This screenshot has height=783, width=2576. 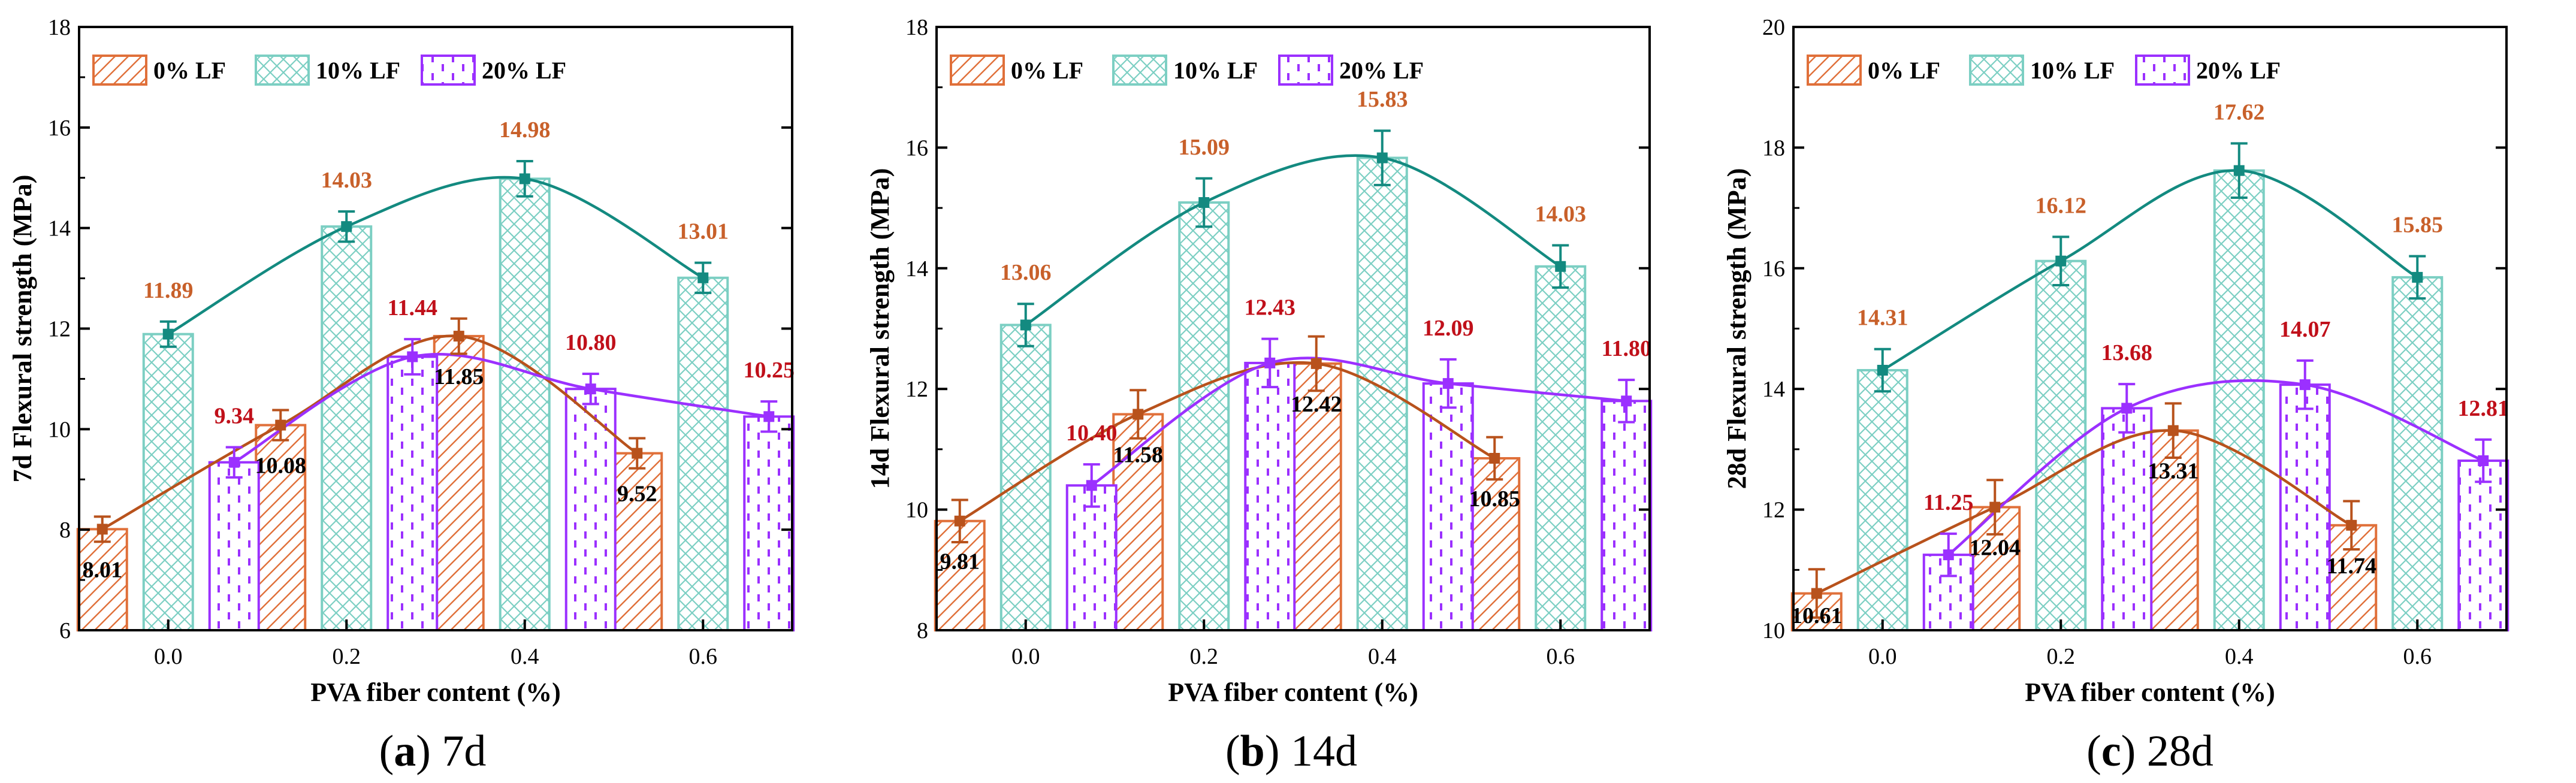 What do you see at coordinates (1138, 454) in the screenshot?
I see `data-label-lf0-0.2: 11.58` at bounding box center [1138, 454].